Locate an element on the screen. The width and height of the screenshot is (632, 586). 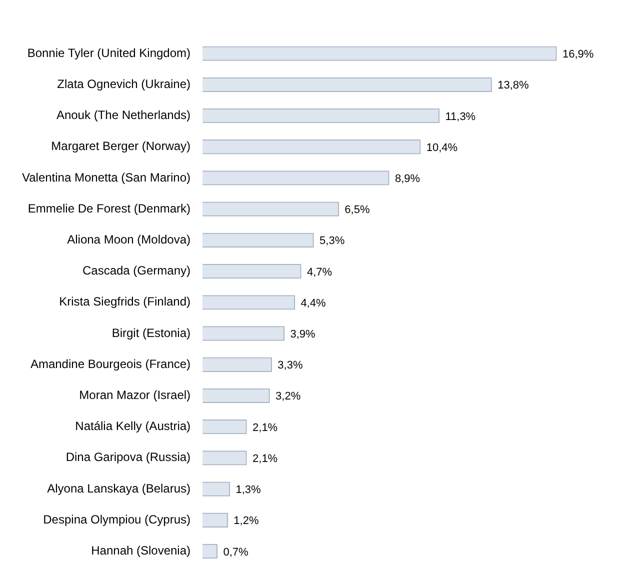
data-label: 3,9% is located at coordinates (303, 334).